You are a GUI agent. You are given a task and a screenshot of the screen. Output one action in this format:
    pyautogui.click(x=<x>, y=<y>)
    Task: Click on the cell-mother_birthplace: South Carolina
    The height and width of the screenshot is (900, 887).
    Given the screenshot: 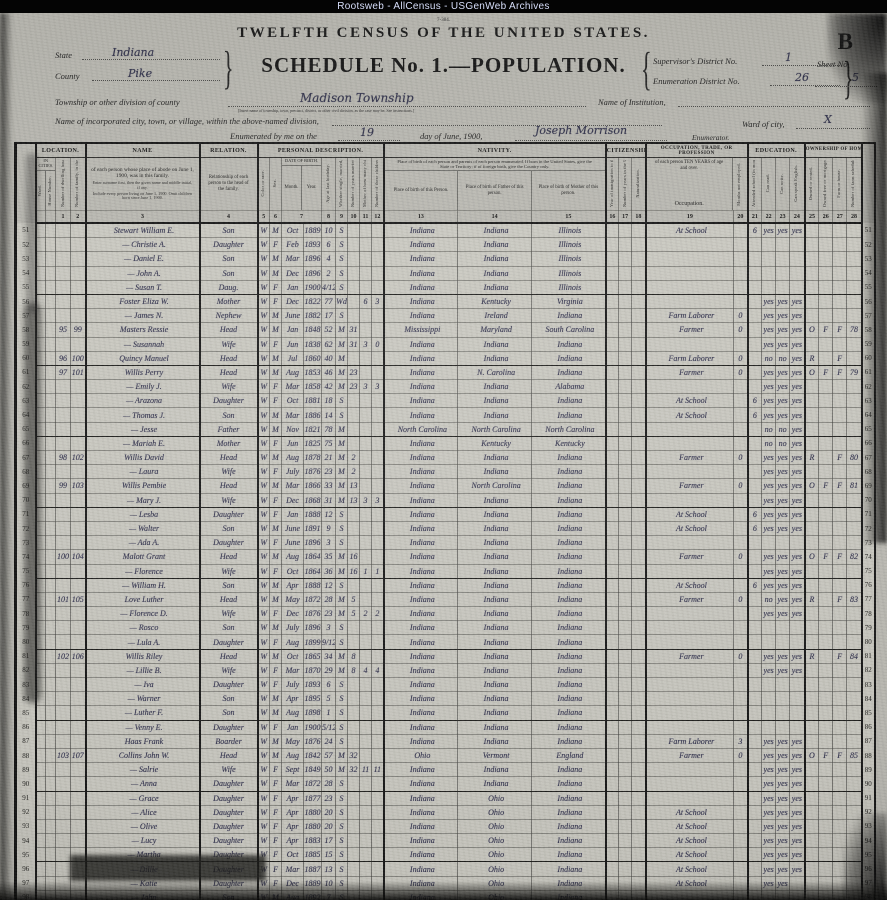 What is the action you would take?
    pyautogui.click(x=569, y=330)
    